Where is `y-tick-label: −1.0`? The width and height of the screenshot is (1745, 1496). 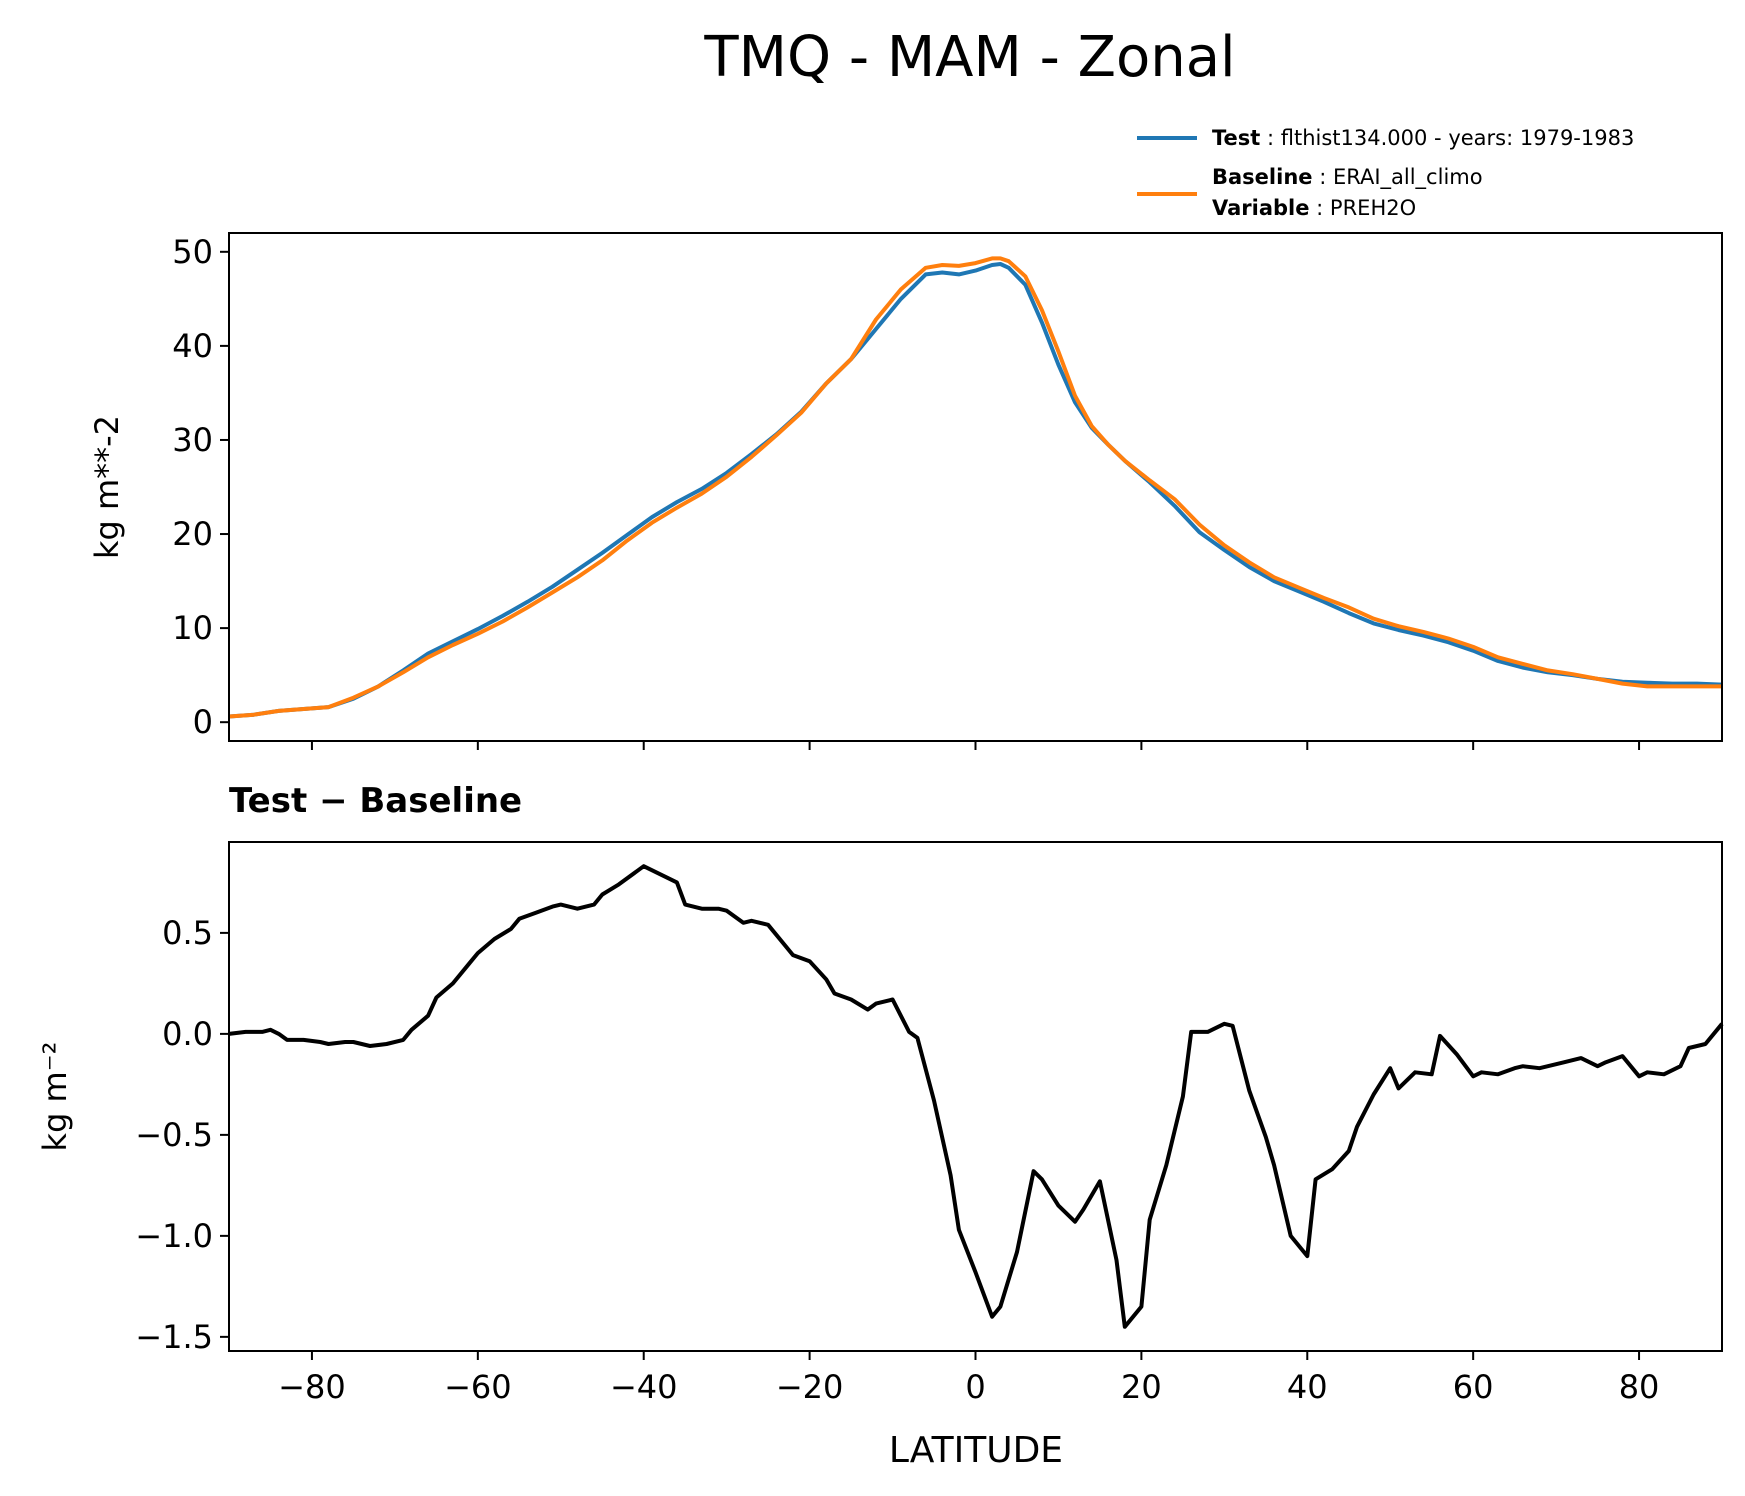 y-tick-label: −1.0 is located at coordinates (174, 1236).